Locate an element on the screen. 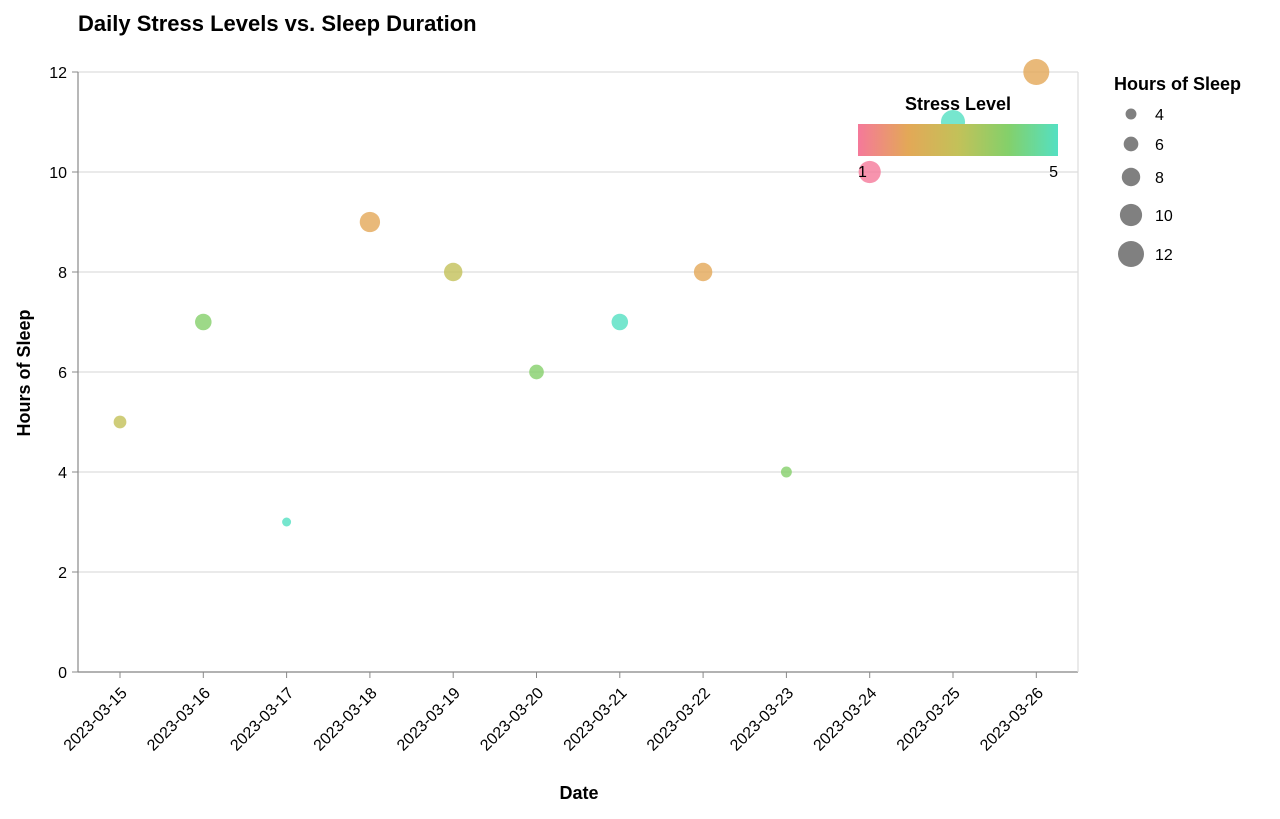 This screenshot has height=819, width=1280. size-legend: Hours of Sleep 4 6 8 10 12 is located at coordinates (1177, 170).